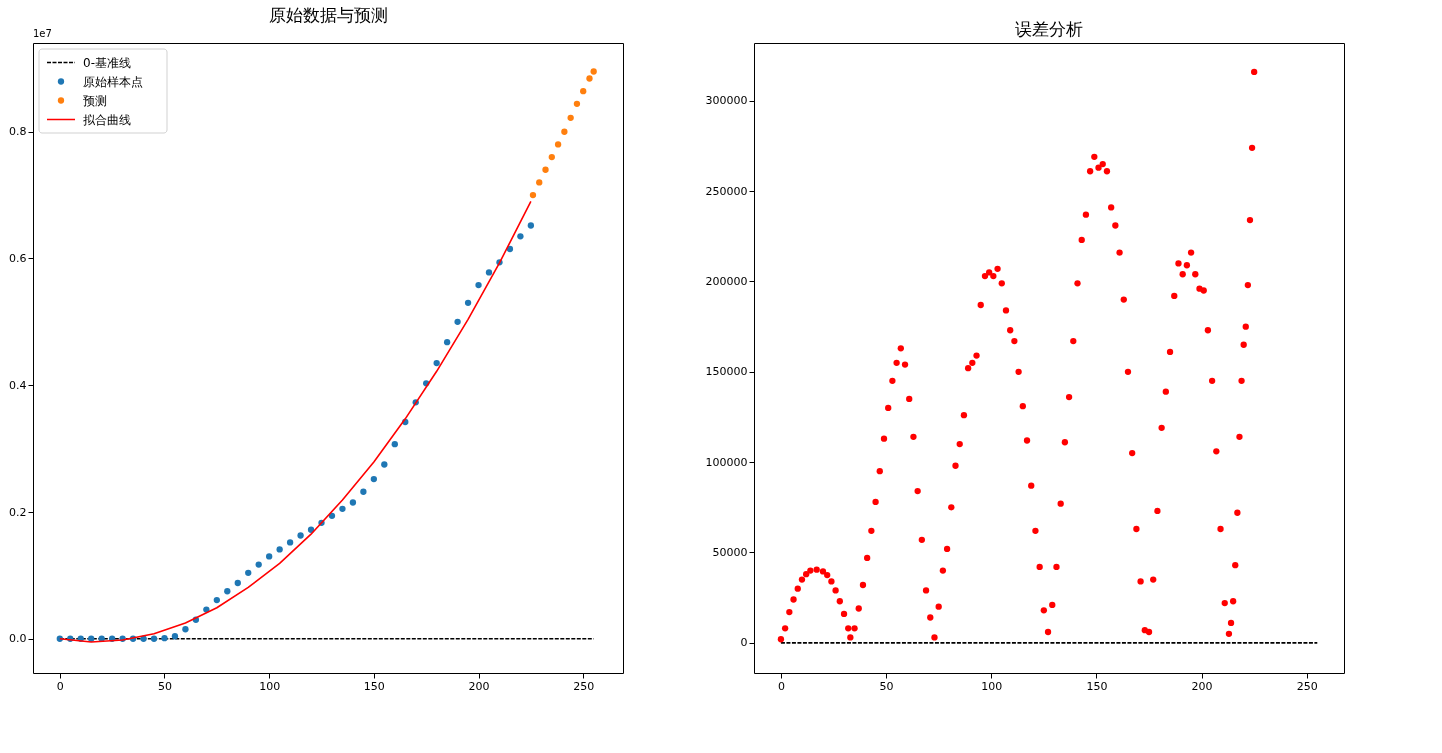  I want to click on chart-title: 误差分析, so click(1049, 29).